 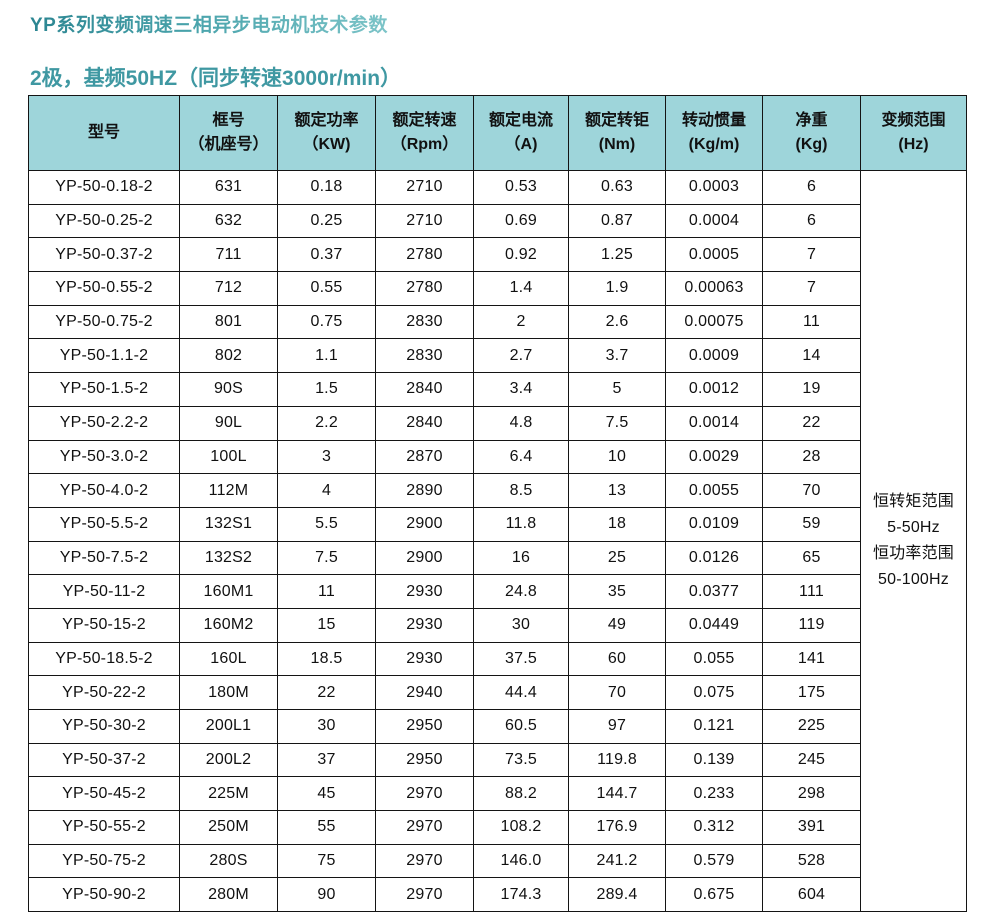 What do you see at coordinates (104, 221) in the screenshot?
I see `cell-model: YP-50-0.25-2` at bounding box center [104, 221].